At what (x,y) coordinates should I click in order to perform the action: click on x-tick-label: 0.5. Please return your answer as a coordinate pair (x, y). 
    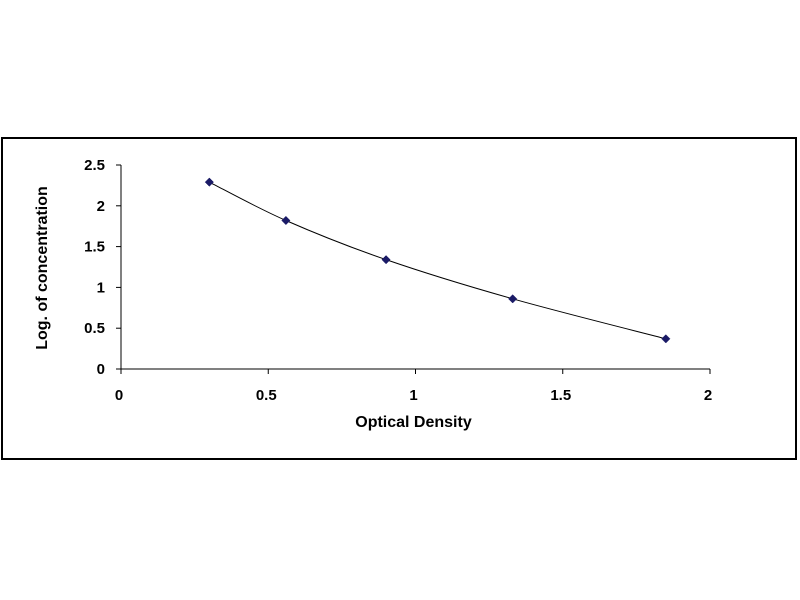
    Looking at the image, I should click on (266, 395).